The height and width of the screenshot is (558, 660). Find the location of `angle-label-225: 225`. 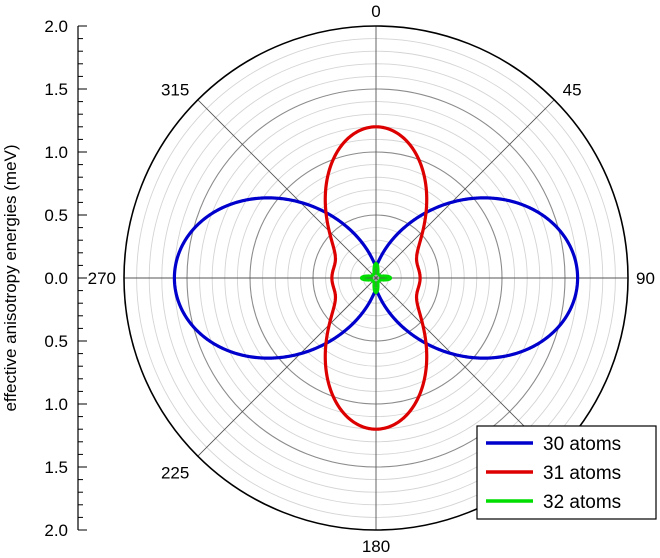

angle-label-225: 225 is located at coordinates (175, 473).